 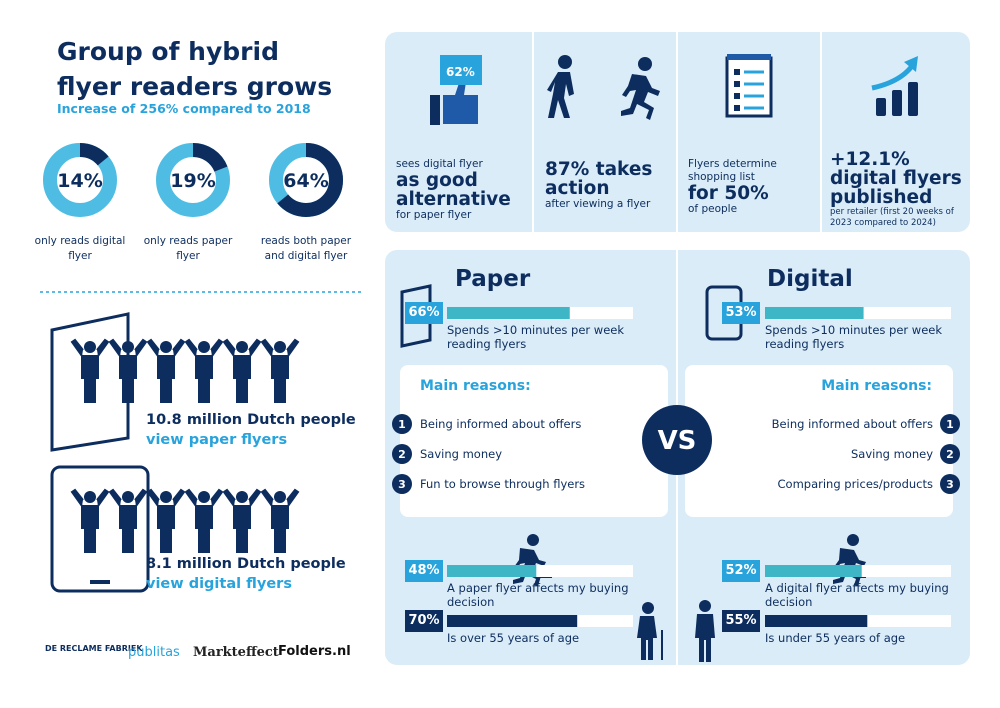 What do you see at coordinates (705, 631) in the screenshot?
I see `young-icon` at bounding box center [705, 631].